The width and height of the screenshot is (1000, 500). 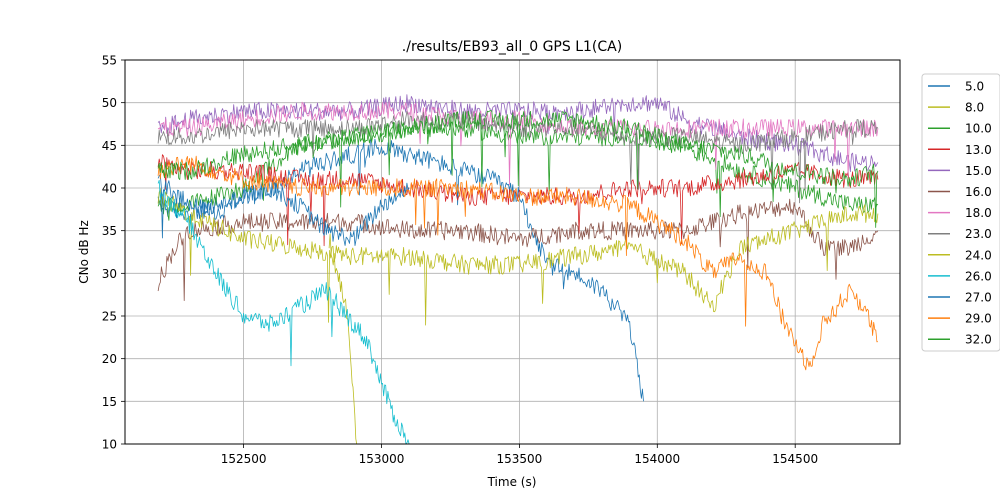 I want to click on legend-label: 15.0, so click(x=978, y=171).